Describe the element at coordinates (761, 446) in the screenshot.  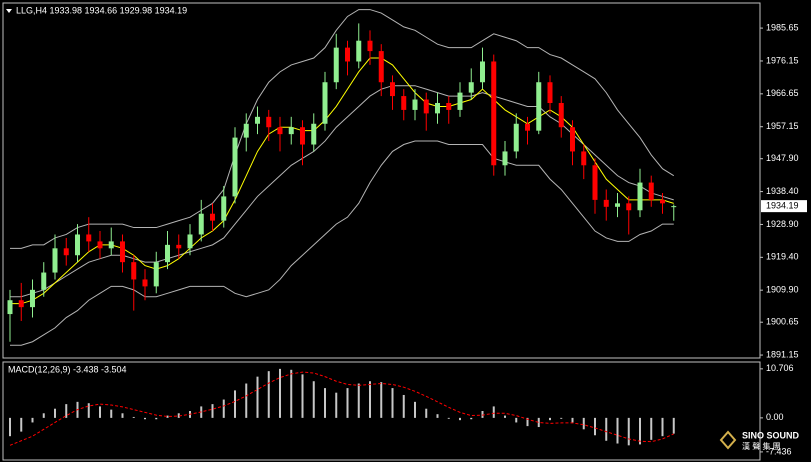
I see `logo-subtext: 漢 聲 集 團` at that location.